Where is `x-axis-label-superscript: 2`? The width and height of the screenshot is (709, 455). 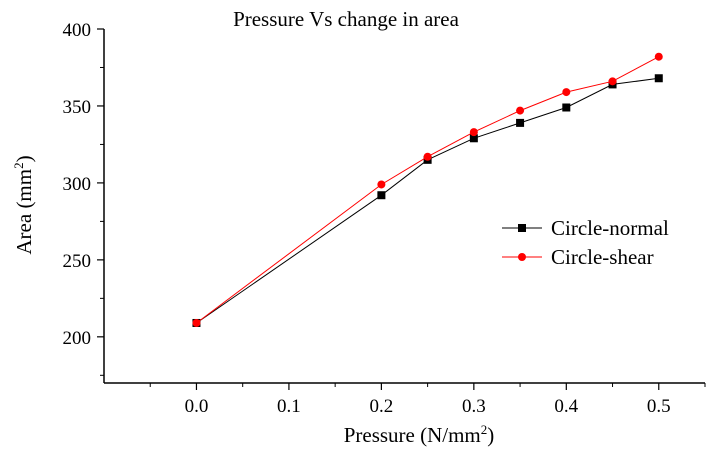
x-axis-label-superscript: 2 is located at coordinates (484, 429).